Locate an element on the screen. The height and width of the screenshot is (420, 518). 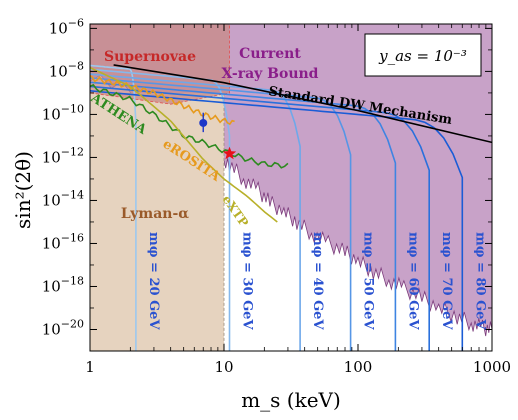
y-tick-label: 10⁻¹⁶ is located at coordinates (63, 241).